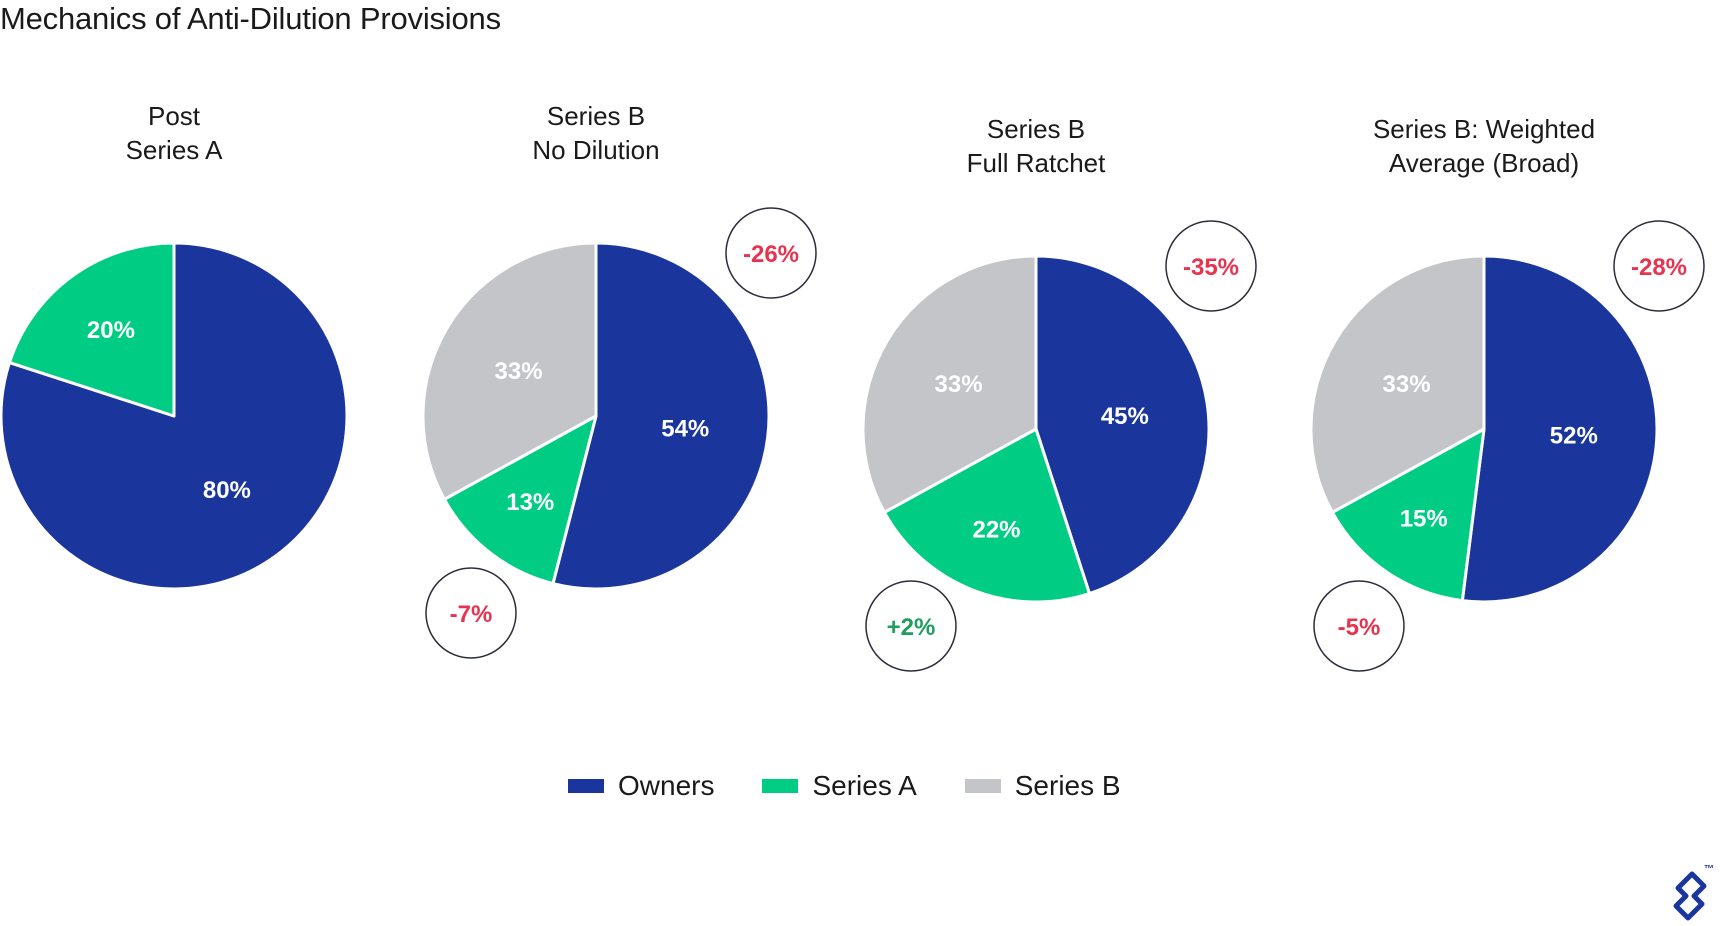  I want to click on change-bubble-series-a: -5%, so click(1359, 626).